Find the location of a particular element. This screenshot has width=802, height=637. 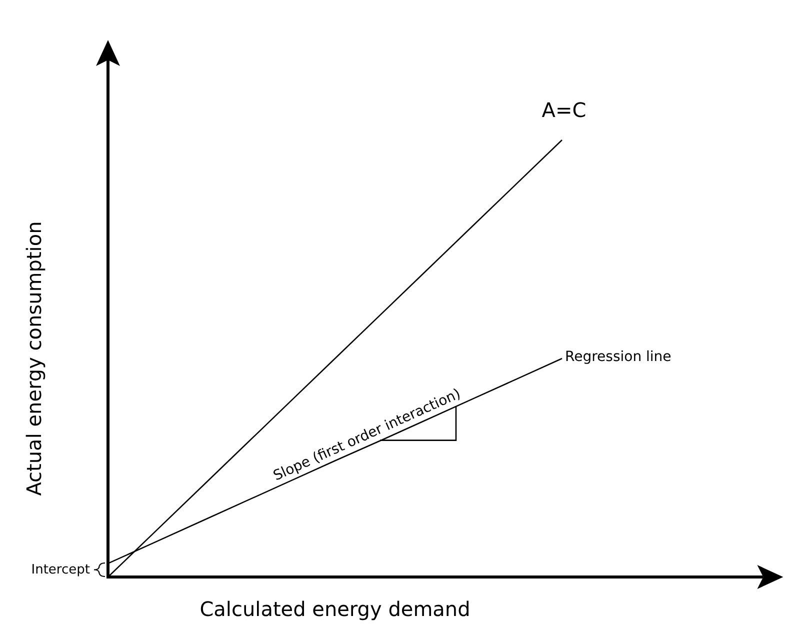

x-axis-title: Calculated energy demand is located at coordinates (335, 609).